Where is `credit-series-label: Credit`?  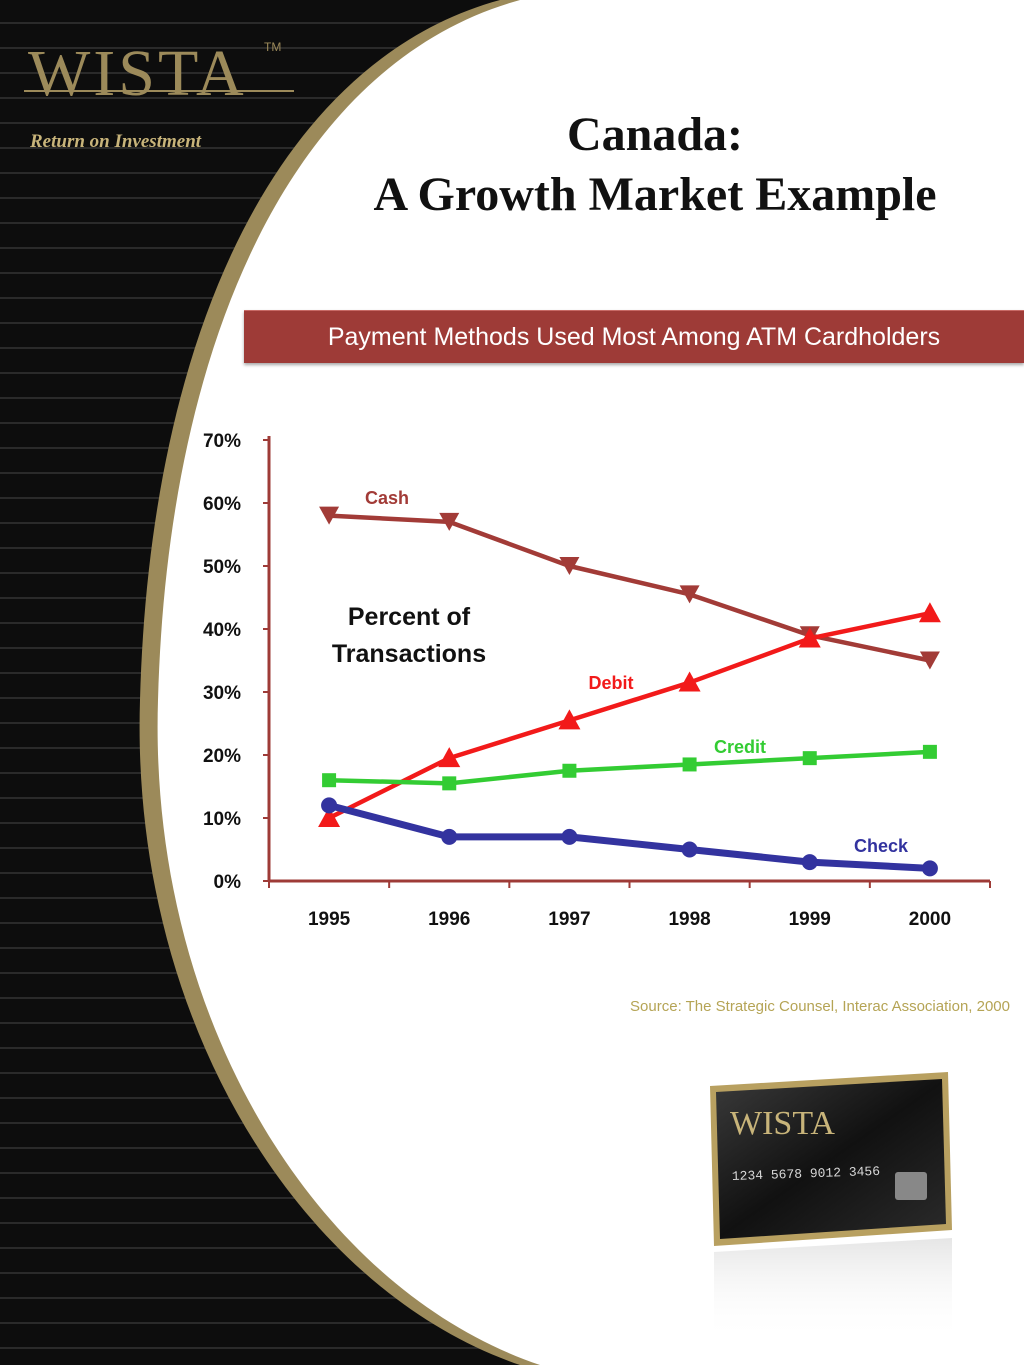 credit-series-label: Credit is located at coordinates (740, 747).